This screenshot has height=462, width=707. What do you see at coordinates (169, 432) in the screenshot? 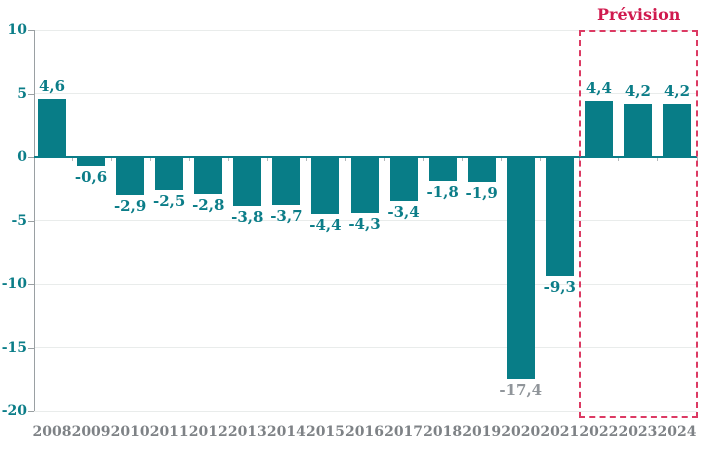
I see `x-axis-label-2011: 2011` at bounding box center [169, 432].